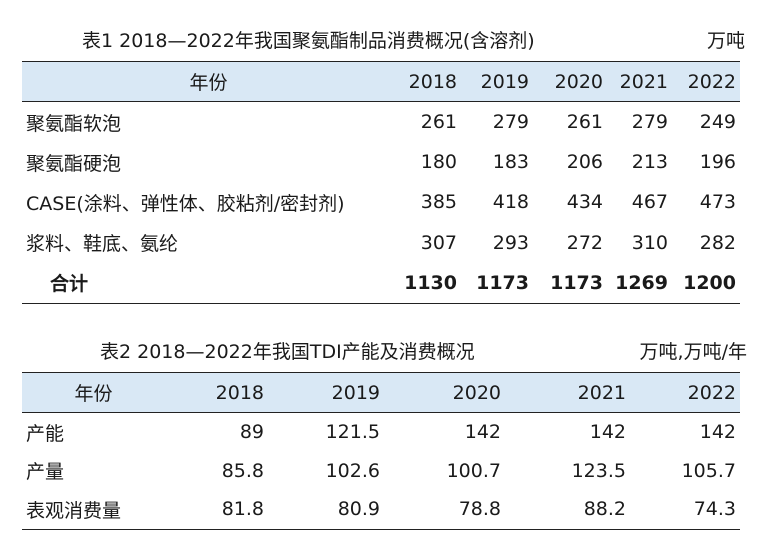  What do you see at coordinates (438, 242) in the screenshot?
I see `cell-value: 307` at bounding box center [438, 242].